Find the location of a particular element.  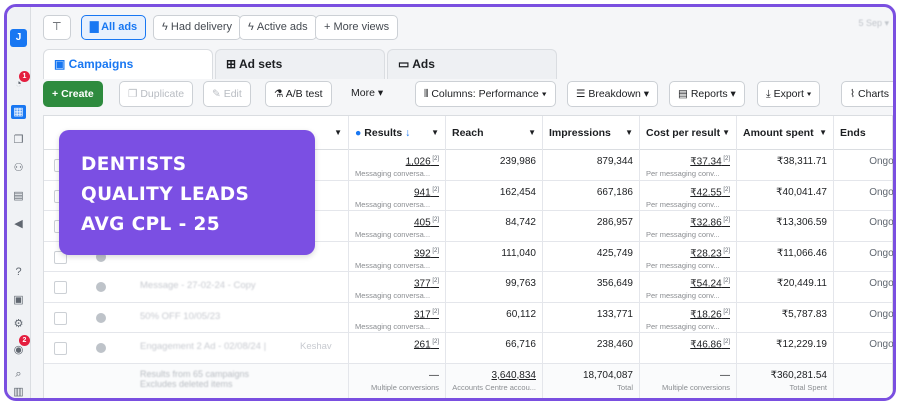

chevron-down-icon: ▼ is located at coordinates (629, 132).